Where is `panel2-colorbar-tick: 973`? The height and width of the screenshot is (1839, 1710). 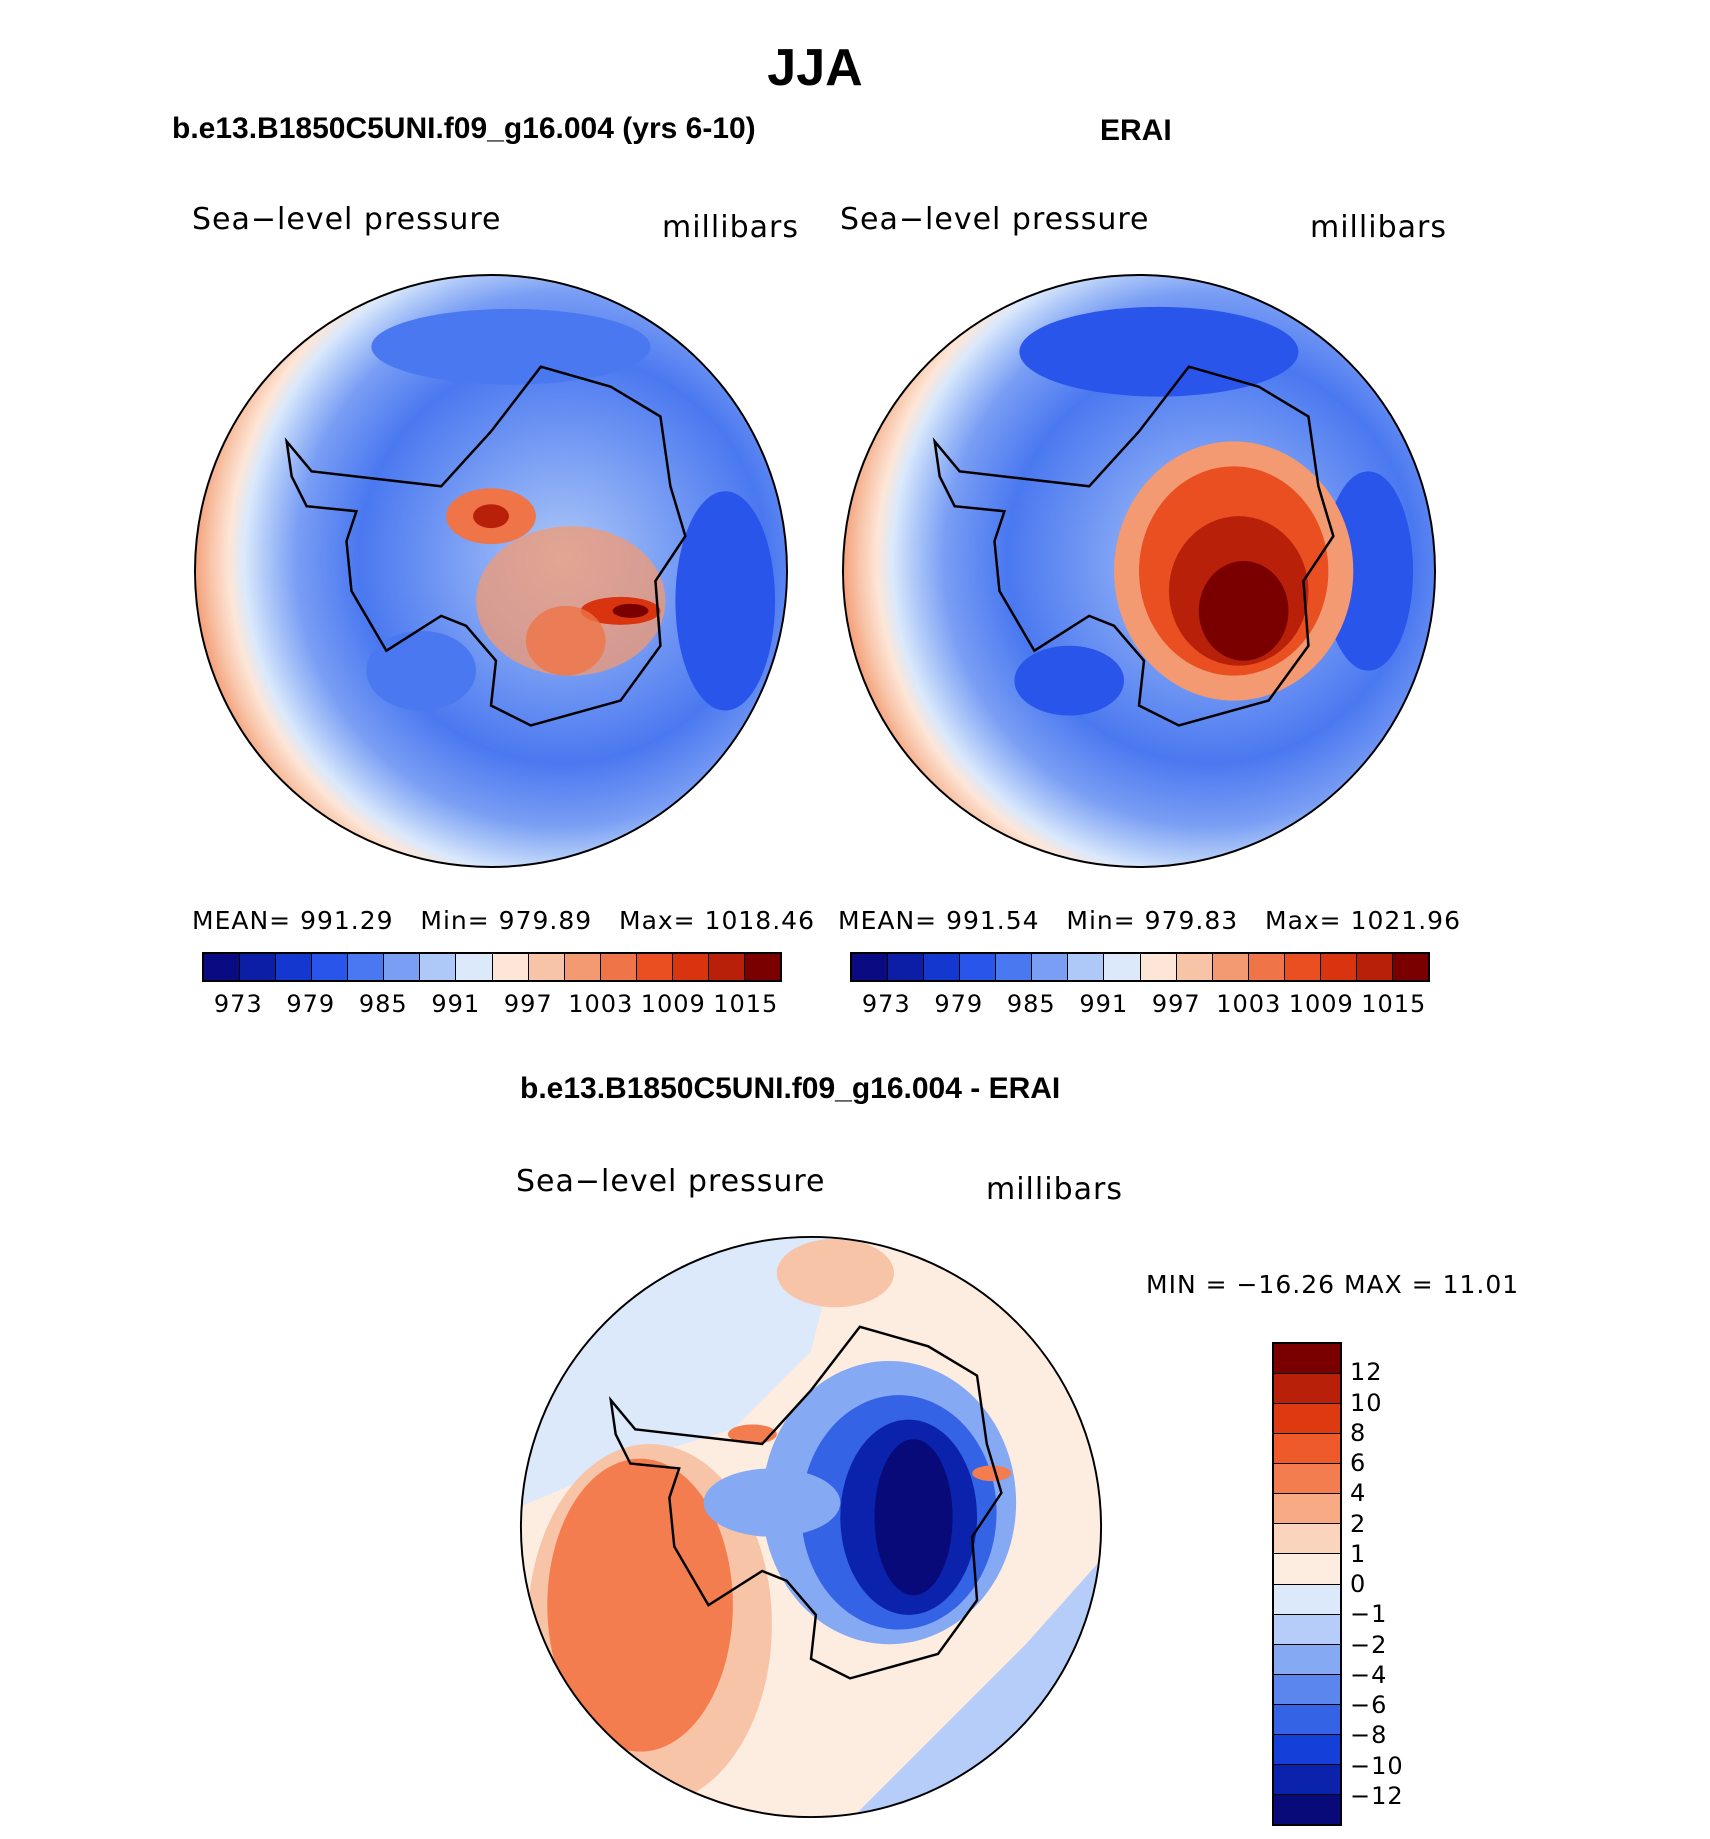
panel2-colorbar-tick: 973 is located at coordinates (886, 1004).